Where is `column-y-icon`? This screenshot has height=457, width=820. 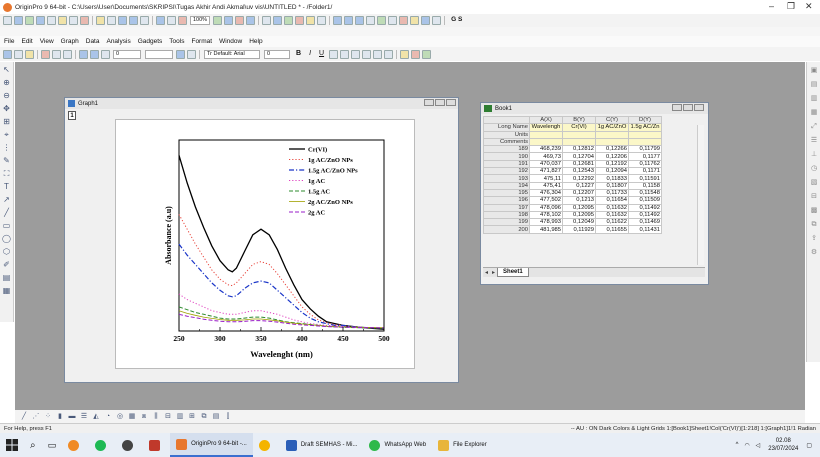
column-y-icon is located at coordinates (349, 20).